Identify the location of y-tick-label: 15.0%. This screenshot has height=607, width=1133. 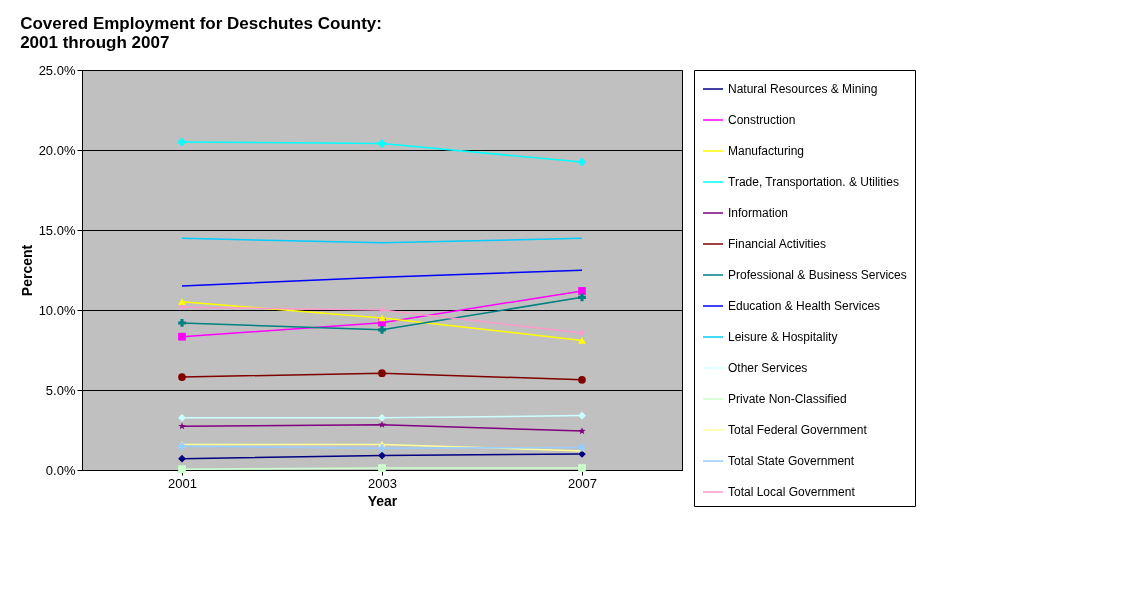
(57, 230).